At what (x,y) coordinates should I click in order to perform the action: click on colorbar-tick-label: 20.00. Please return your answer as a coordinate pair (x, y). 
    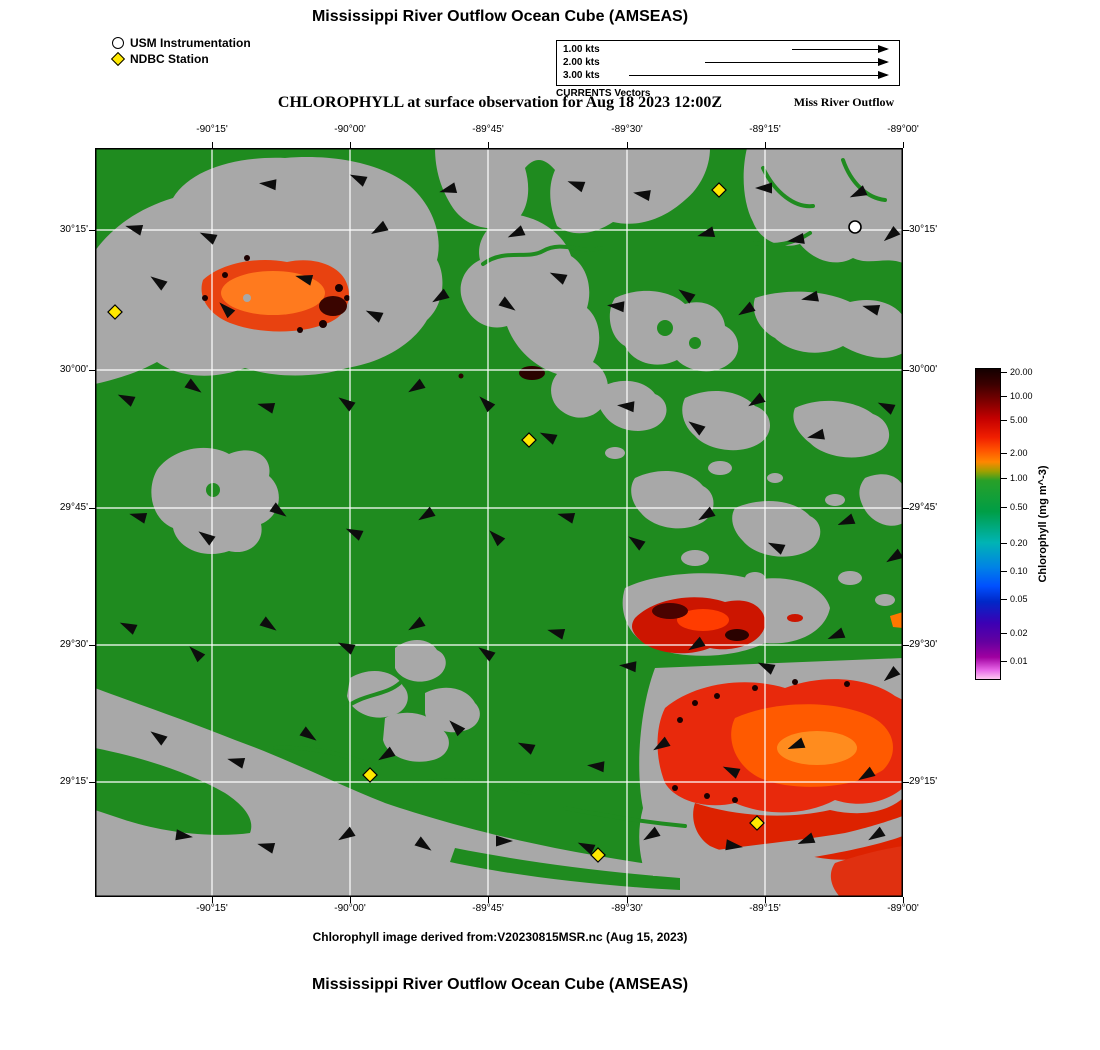
    Looking at the image, I should click on (1021, 372).